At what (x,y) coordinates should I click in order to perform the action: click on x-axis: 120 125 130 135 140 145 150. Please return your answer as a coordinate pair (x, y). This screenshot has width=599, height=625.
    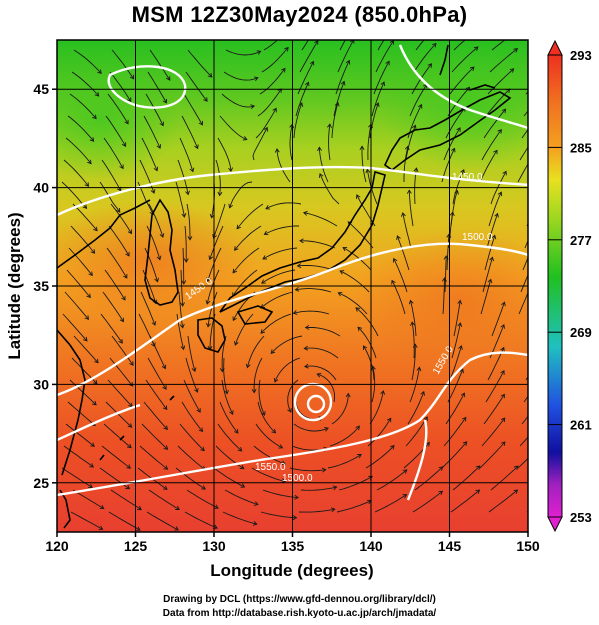
    Looking at the image, I should click on (292, 543).